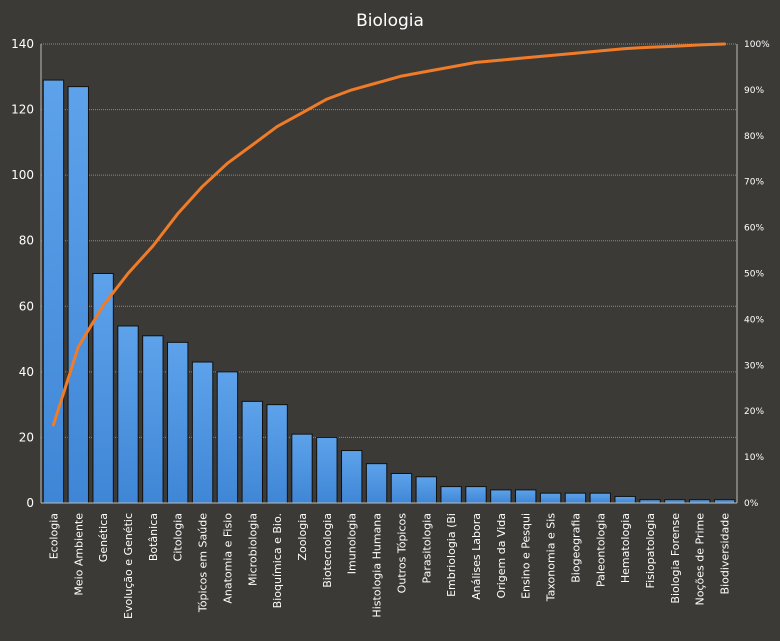 The width and height of the screenshot is (780, 641). I want to click on y2-tick-label: 0%, so click(751, 504).